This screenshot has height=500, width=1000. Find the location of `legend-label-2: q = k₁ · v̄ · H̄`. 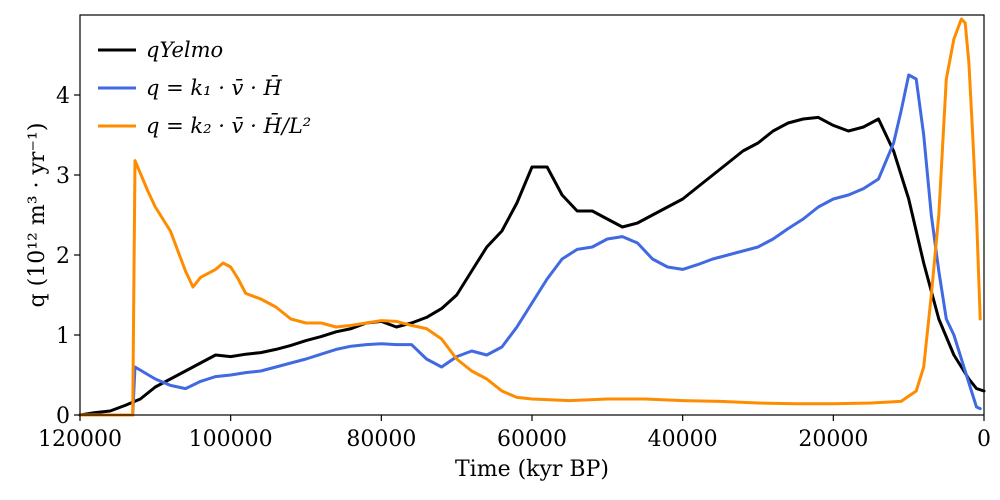

legend-label-2: q = k₁ · v̄ · H̄ is located at coordinates (214, 87).